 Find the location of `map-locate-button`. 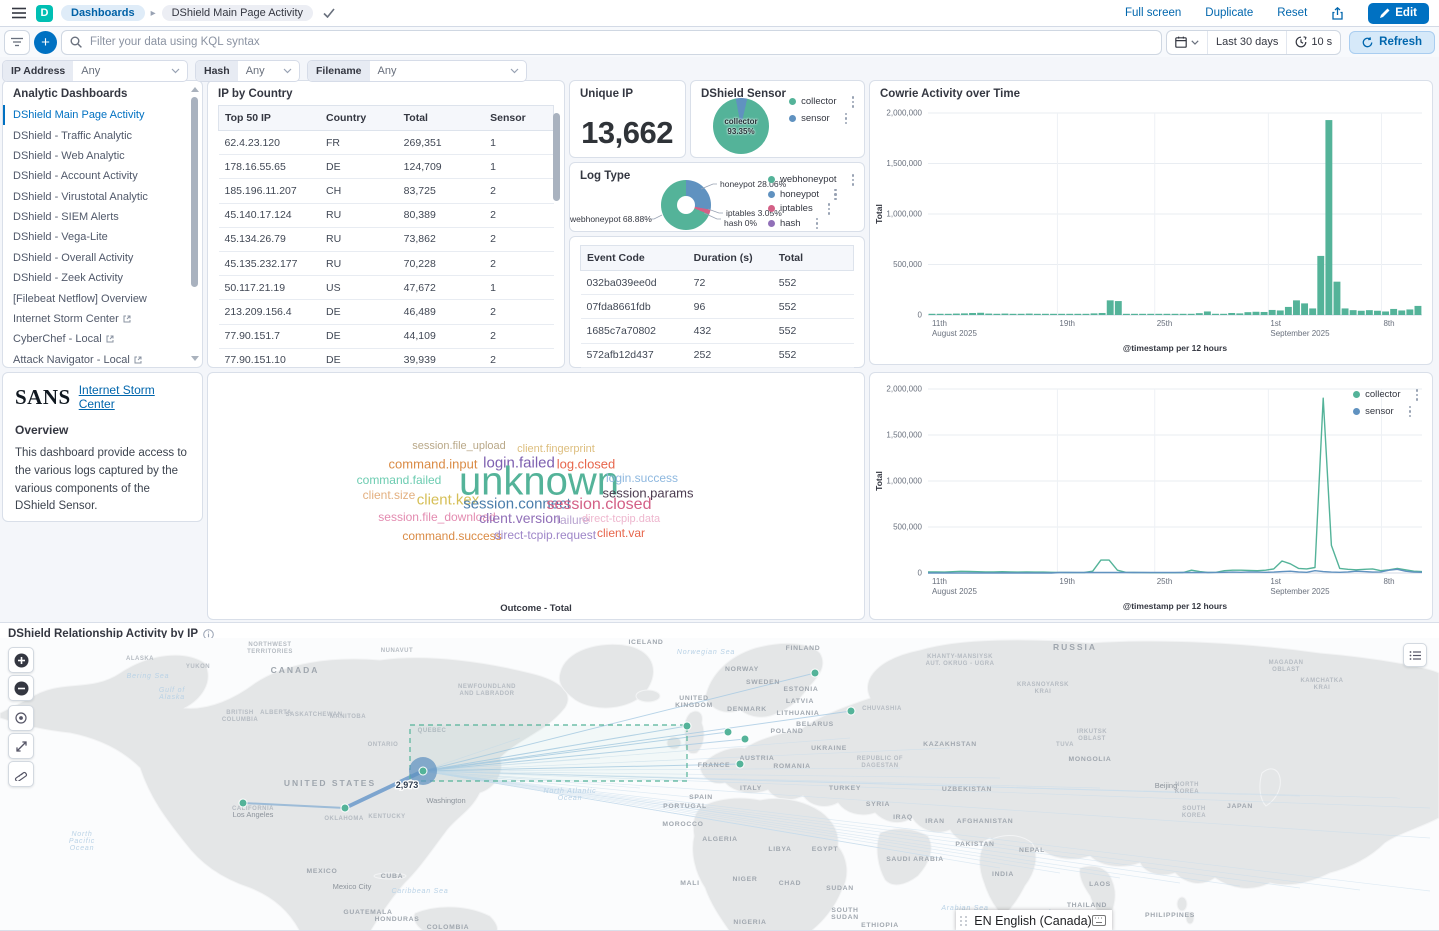

map-locate-button is located at coordinates (21, 718).